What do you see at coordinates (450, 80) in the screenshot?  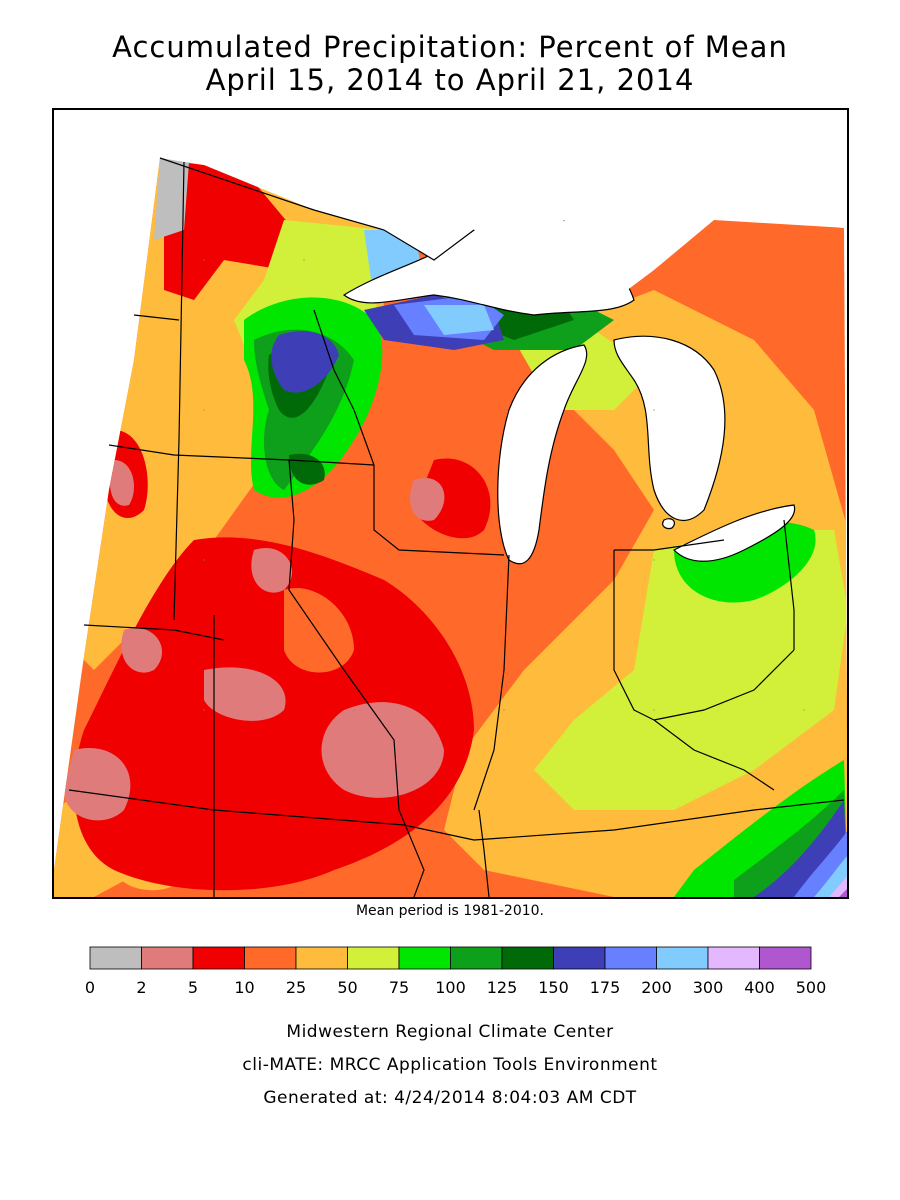 I see `map-date-range: April 15, 2014 to April 21, 2014` at bounding box center [450, 80].